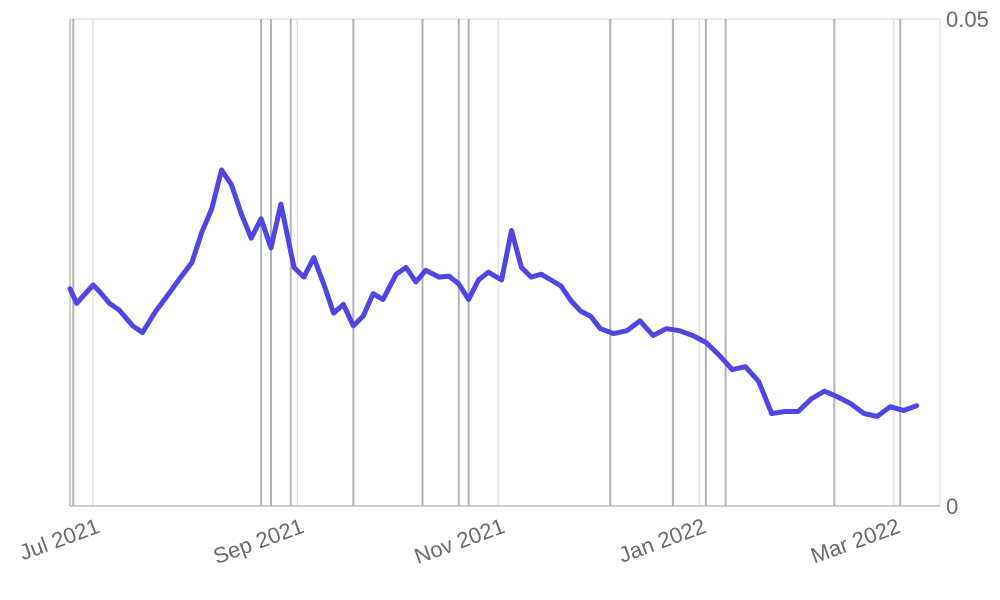 The height and width of the screenshot is (600, 1000). I want to click on x-tick-label: Jul 2021, so click(59, 539).